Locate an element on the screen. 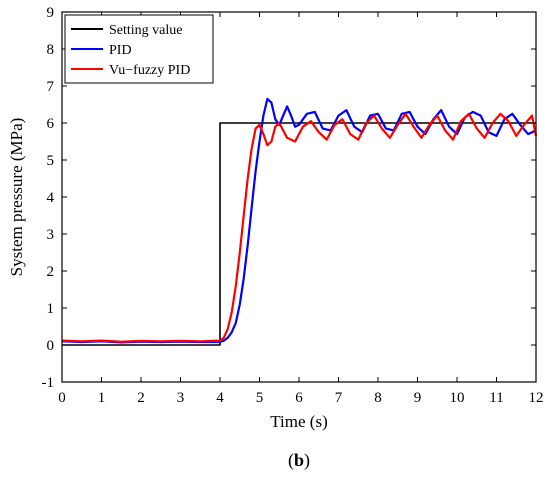 This screenshot has width=550, height=479. y-tick-label: 4 is located at coordinates (51, 198).